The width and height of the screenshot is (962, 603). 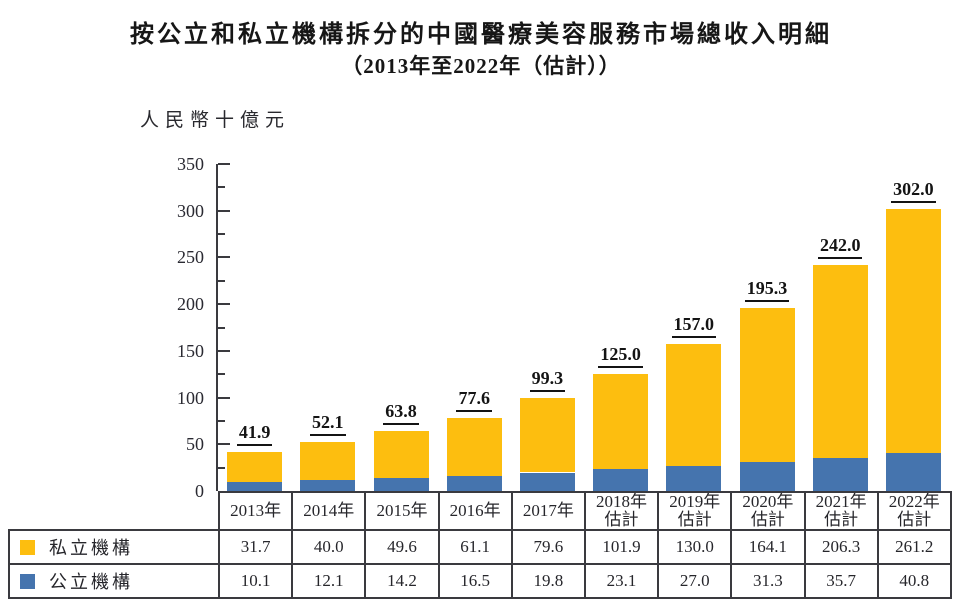 I want to click on bar-total-value: 52.1, so click(x=328, y=424).